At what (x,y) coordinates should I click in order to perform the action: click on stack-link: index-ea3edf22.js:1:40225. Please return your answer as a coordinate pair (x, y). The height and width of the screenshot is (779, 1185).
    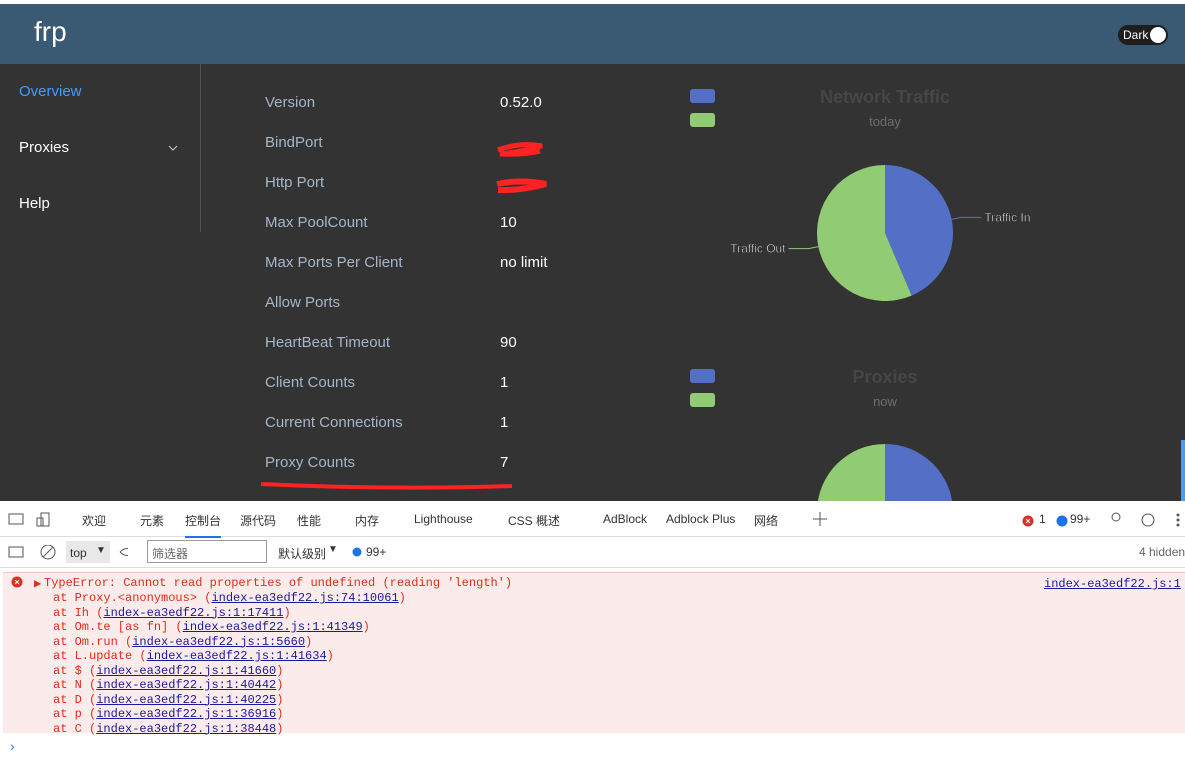
    Looking at the image, I should click on (186, 699).